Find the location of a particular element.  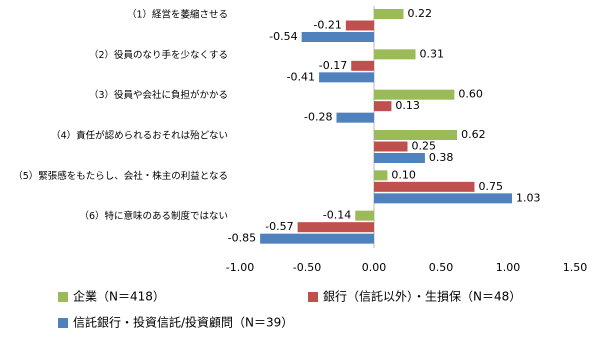

value-label: 0.22 is located at coordinates (419, 13).